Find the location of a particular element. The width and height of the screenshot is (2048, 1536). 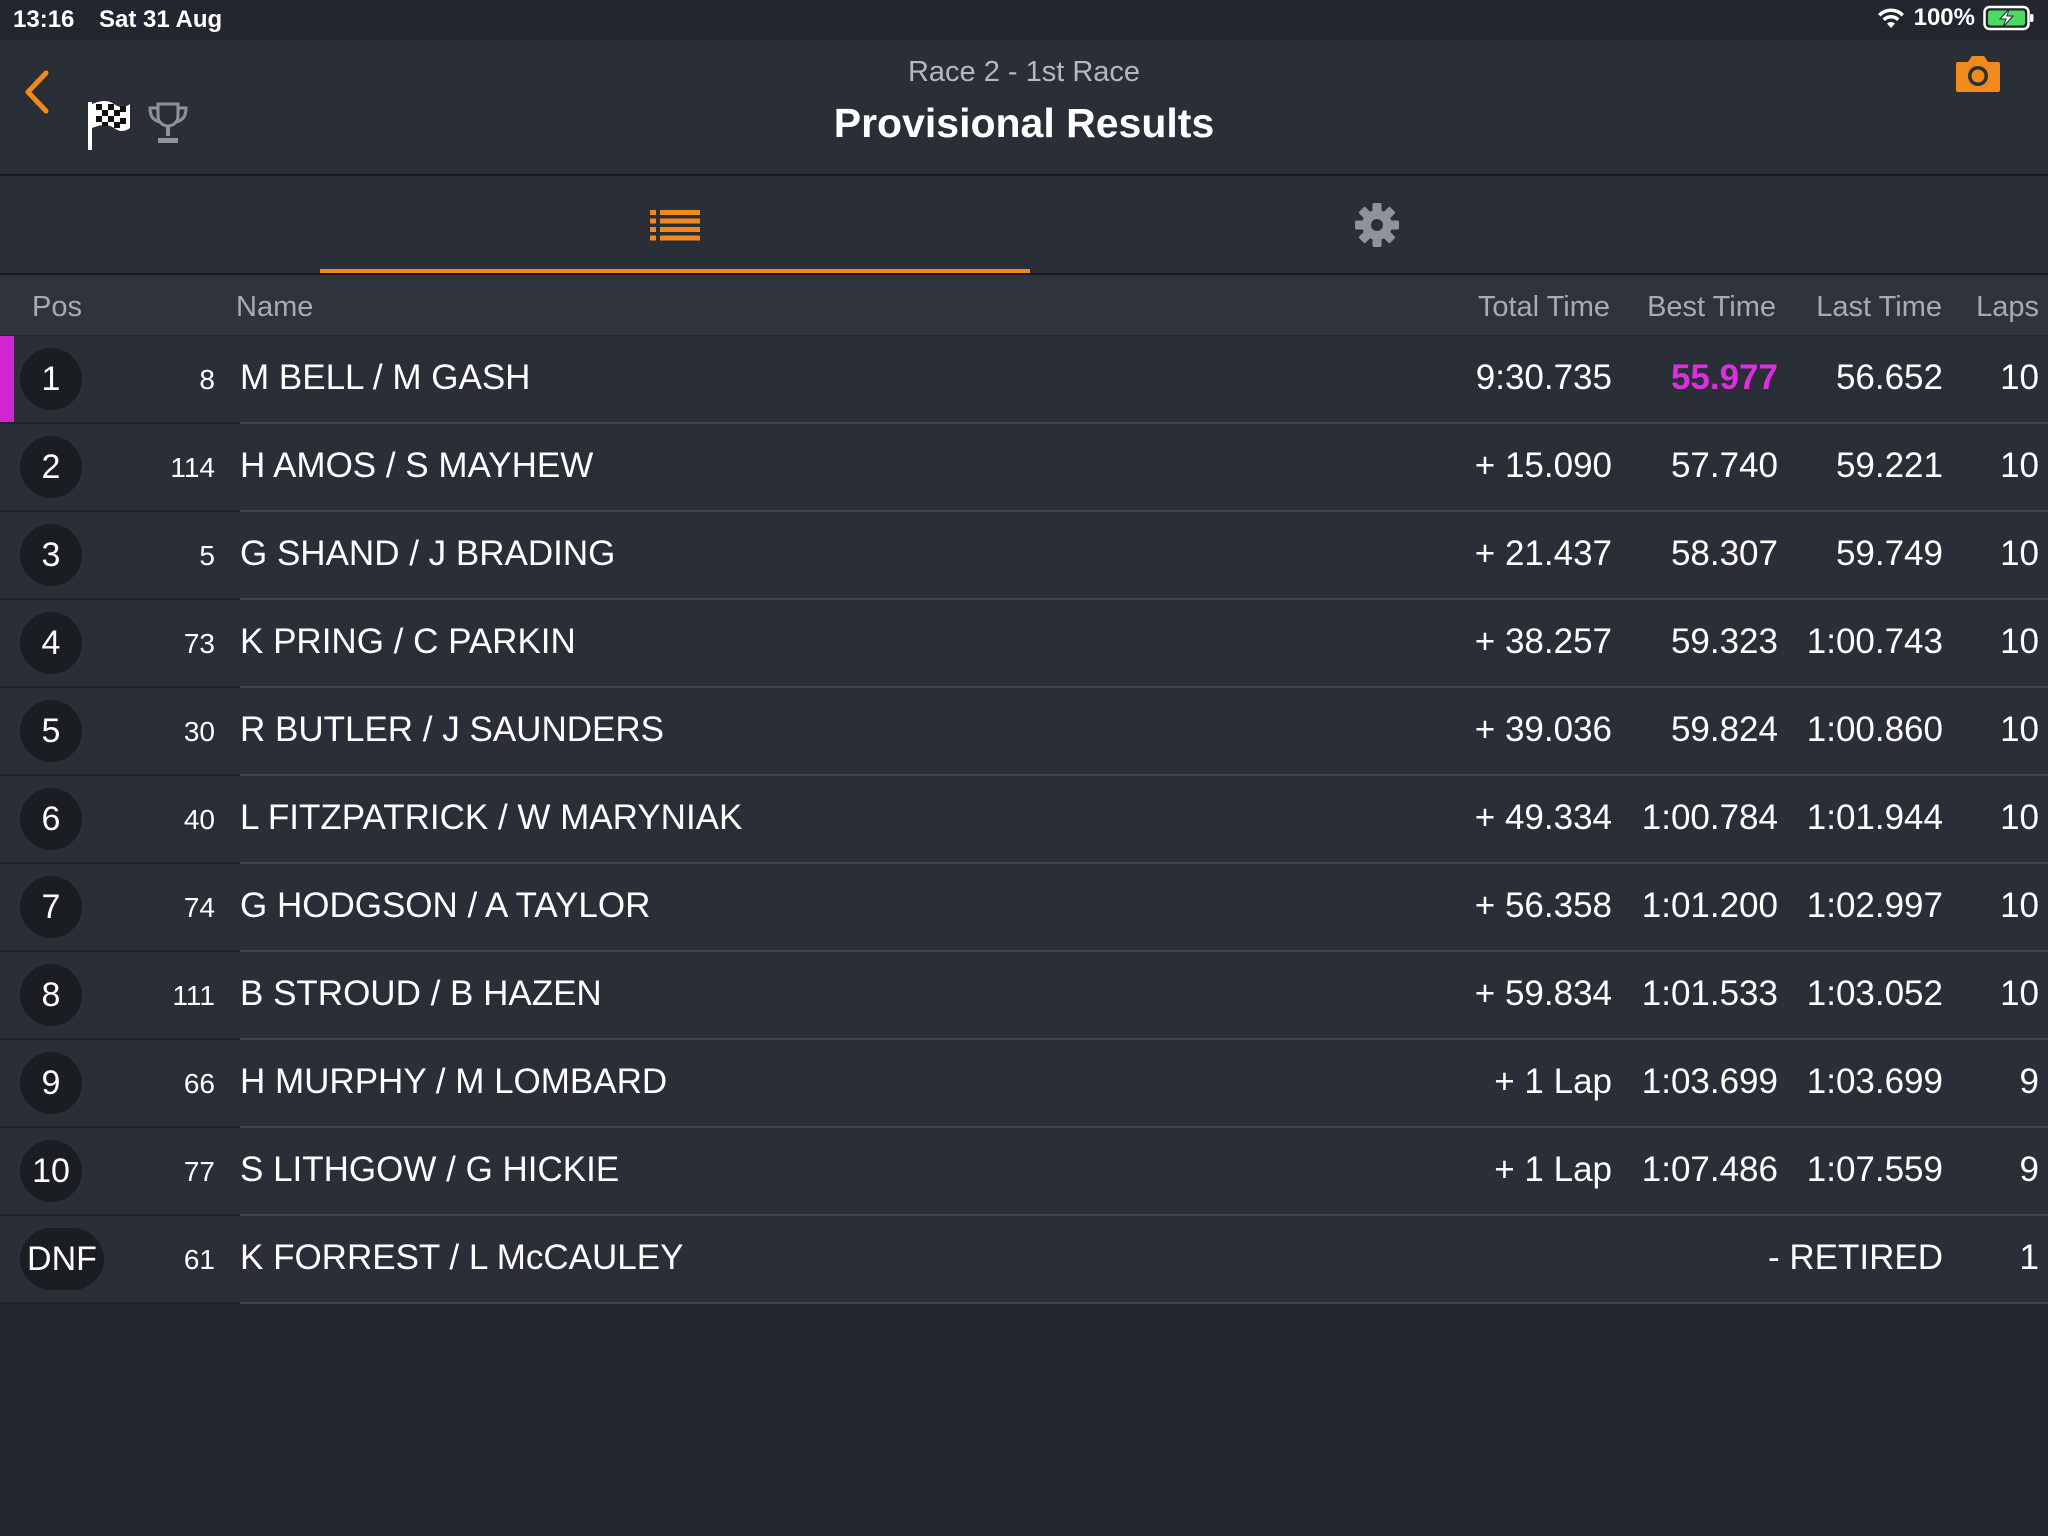

col-header-pos: Pos is located at coordinates (57, 307).